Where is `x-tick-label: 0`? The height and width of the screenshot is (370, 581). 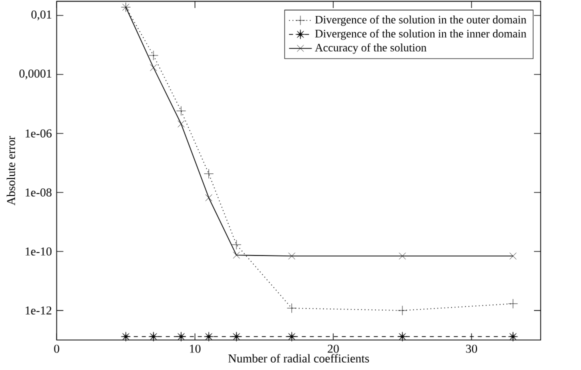 x-tick-label: 0 is located at coordinates (57, 348).